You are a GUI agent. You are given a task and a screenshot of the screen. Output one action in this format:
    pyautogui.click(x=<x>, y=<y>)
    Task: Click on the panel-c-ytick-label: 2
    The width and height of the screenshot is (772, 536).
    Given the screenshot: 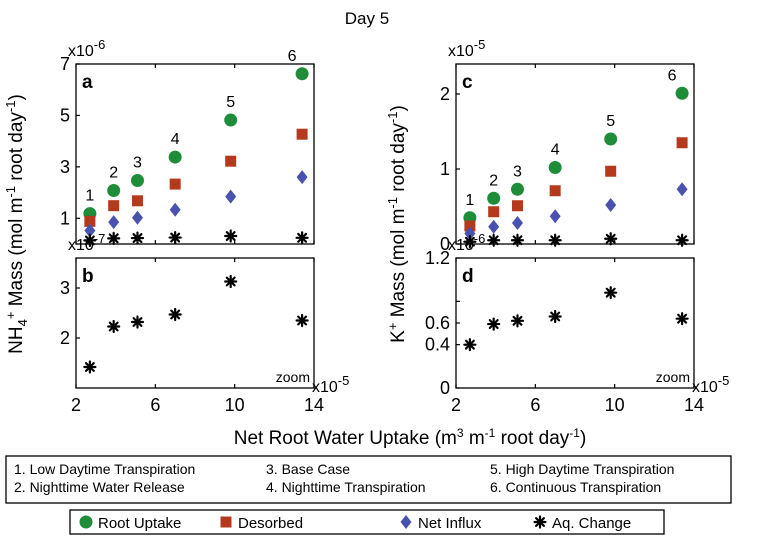 What is the action you would take?
    pyautogui.click(x=445, y=94)
    